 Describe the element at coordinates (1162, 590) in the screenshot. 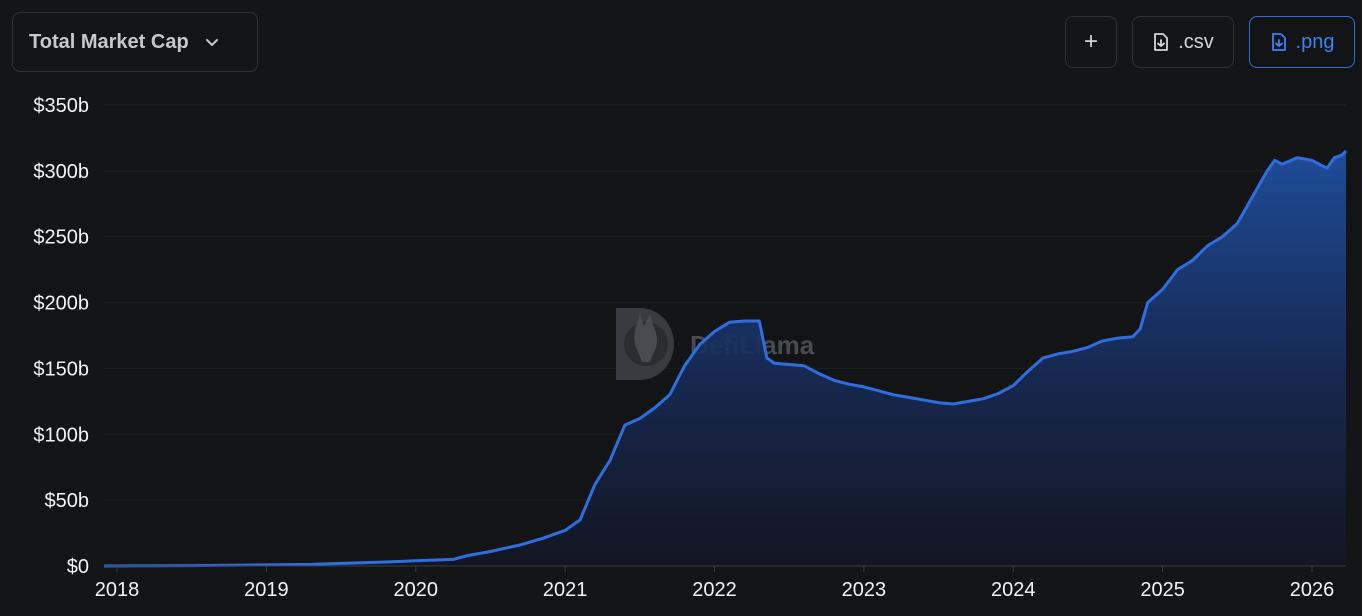

I see `x-tick-label: 2025` at that location.